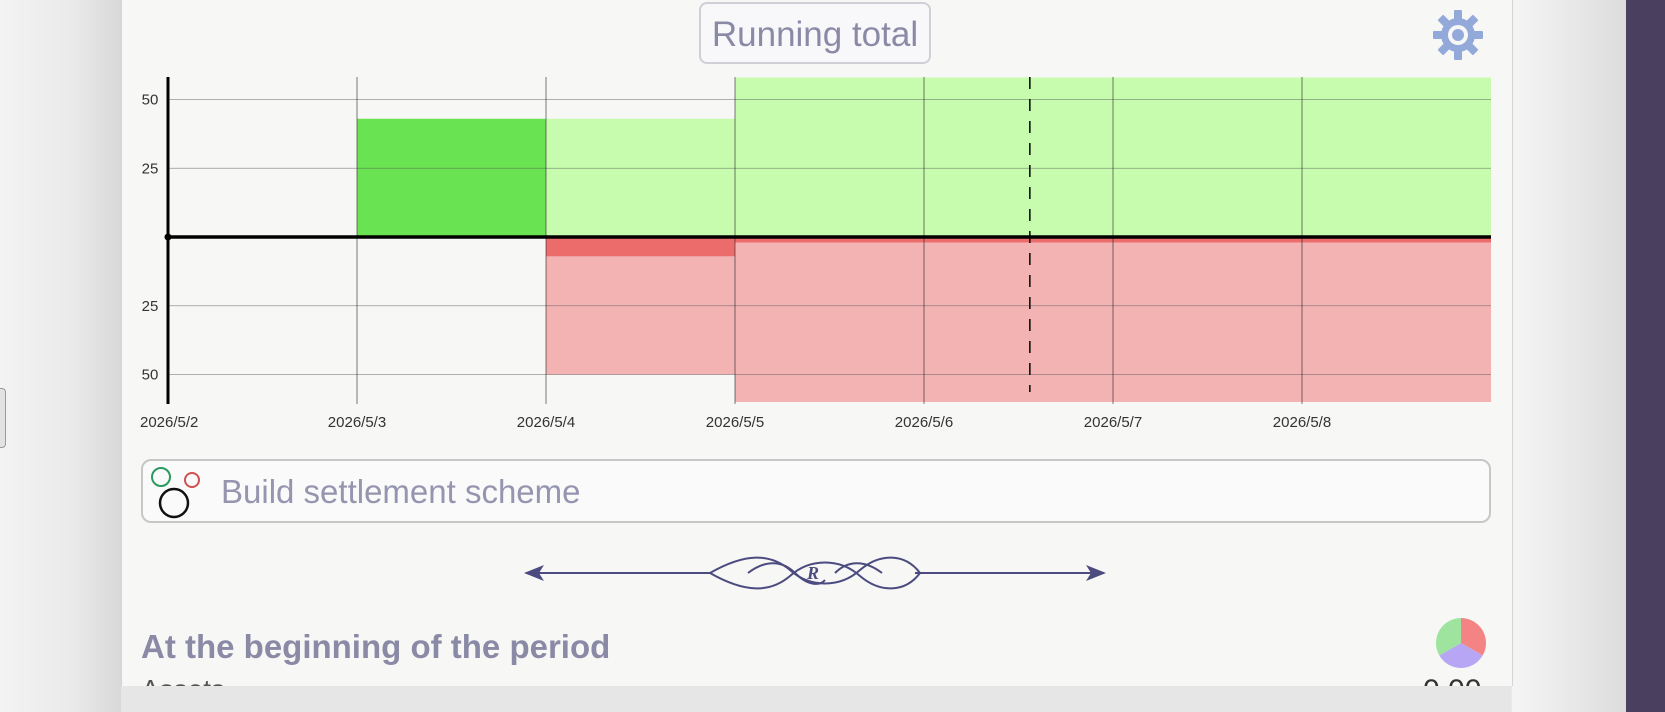 This screenshot has width=1665, height=712. I want to click on x-tick-label-1: 2026/5/3, so click(357, 422).